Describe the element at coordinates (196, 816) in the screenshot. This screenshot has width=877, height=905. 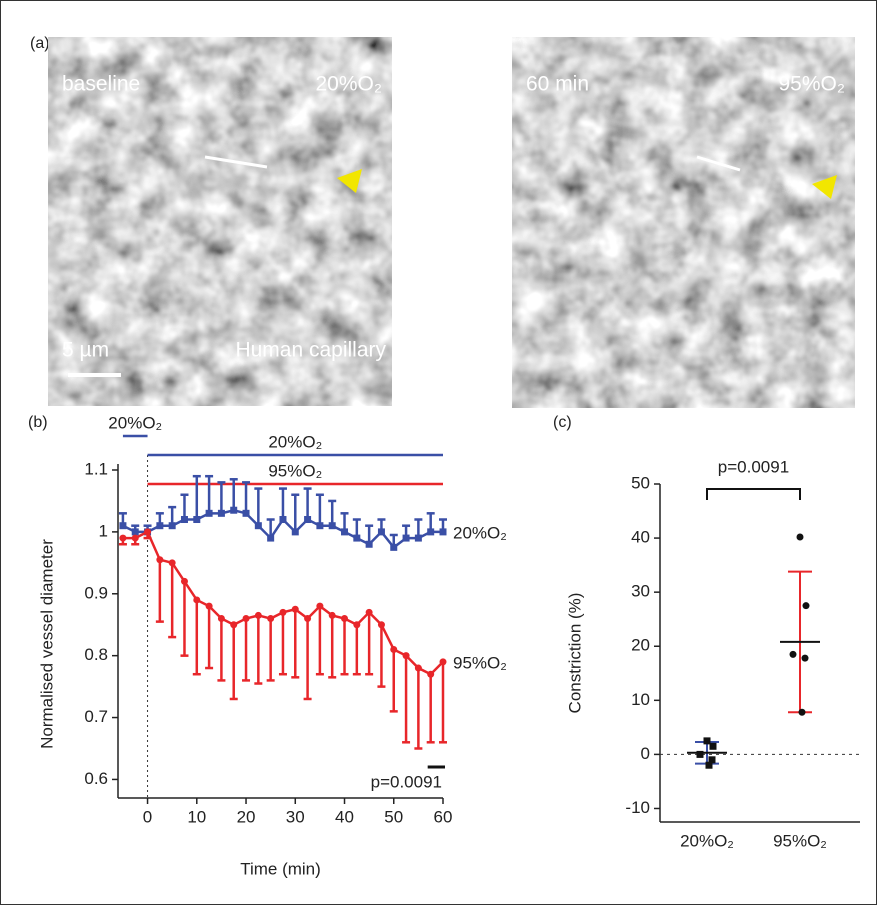
I see `x-tick-label: 10` at that location.